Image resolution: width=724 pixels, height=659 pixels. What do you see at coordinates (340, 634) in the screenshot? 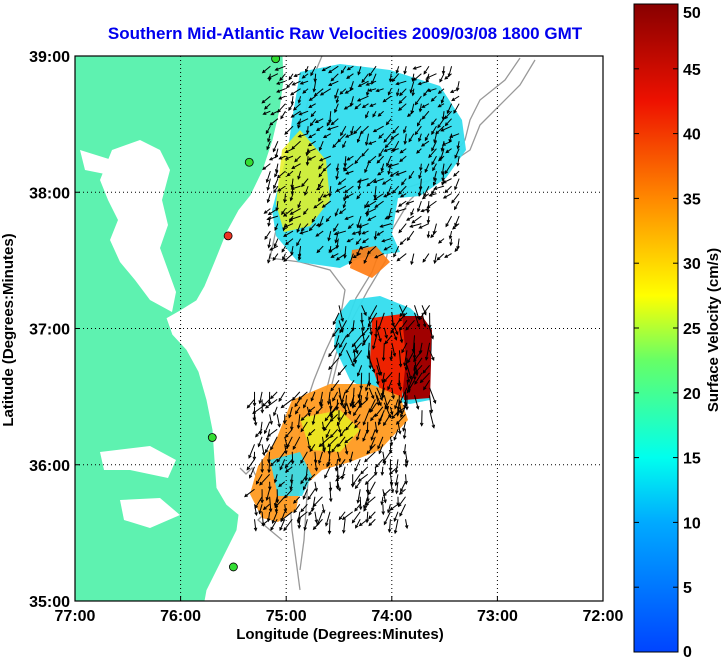
I see `x-axis-label: Longitude (Degrees:Minutes)` at bounding box center [340, 634].